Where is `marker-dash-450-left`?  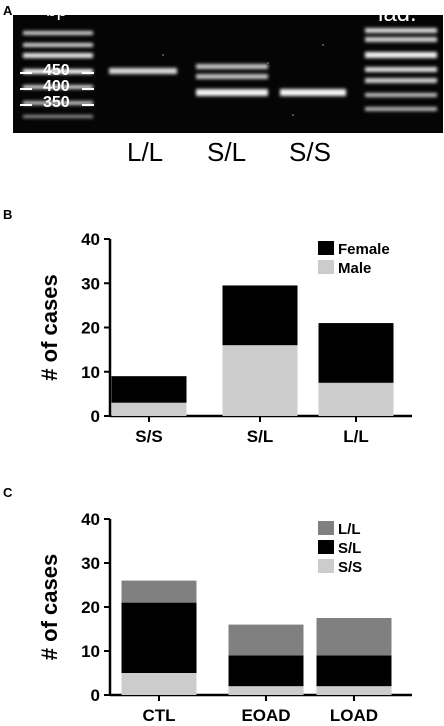 marker-dash-450-left is located at coordinates (26, 73).